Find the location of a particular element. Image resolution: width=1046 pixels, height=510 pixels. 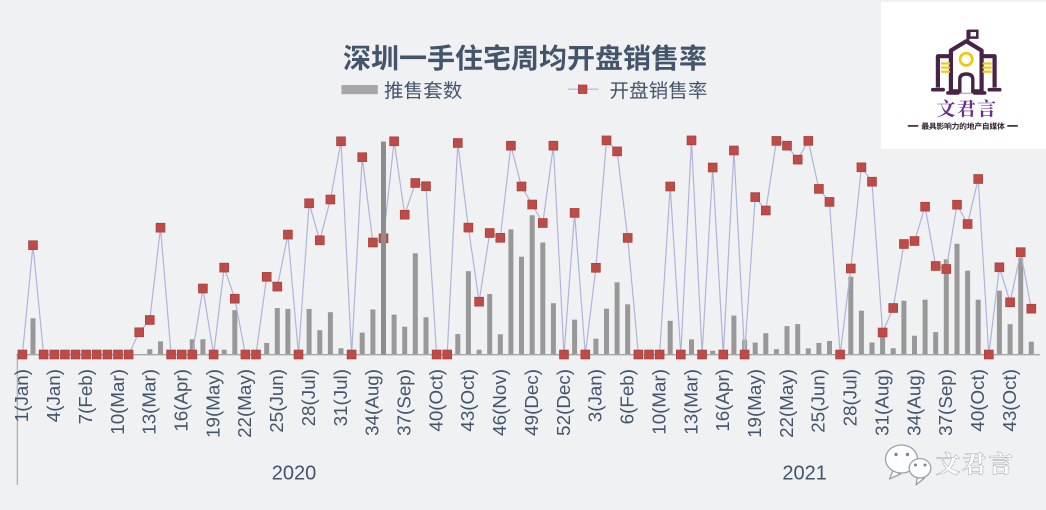

svg-text: 2020 is located at coordinates (294, 473).